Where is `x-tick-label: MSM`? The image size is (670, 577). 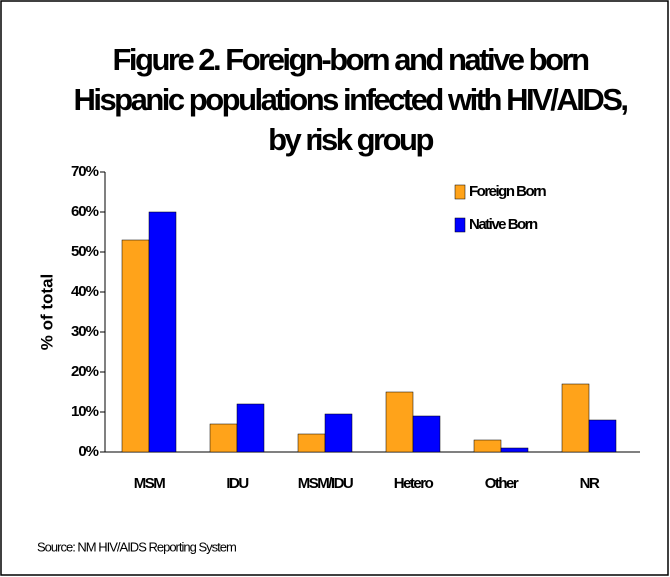
x-tick-label: MSM is located at coordinates (150, 483).